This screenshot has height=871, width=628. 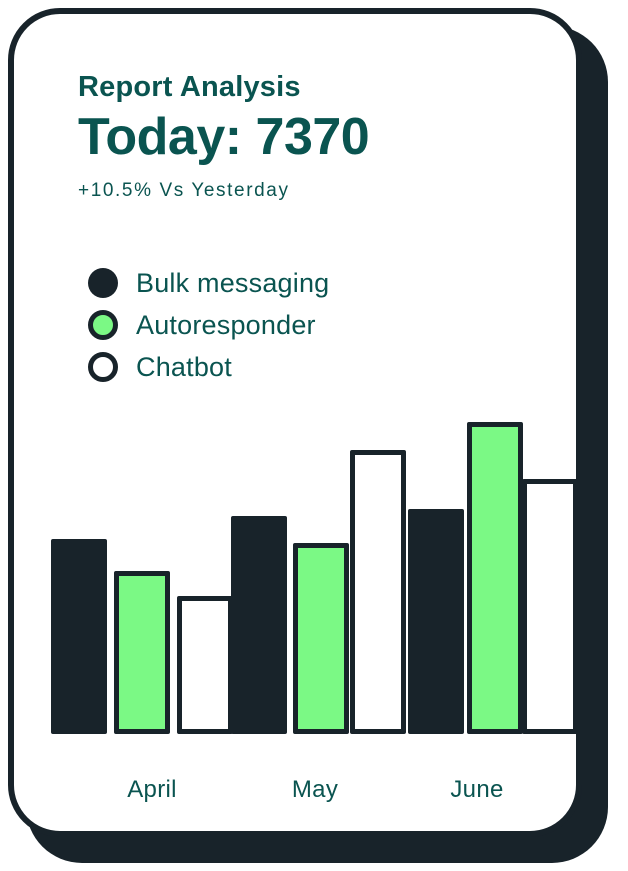 What do you see at coordinates (321, 638) in the screenshot?
I see `bar-may-autoresponder` at bounding box center [321, 638].